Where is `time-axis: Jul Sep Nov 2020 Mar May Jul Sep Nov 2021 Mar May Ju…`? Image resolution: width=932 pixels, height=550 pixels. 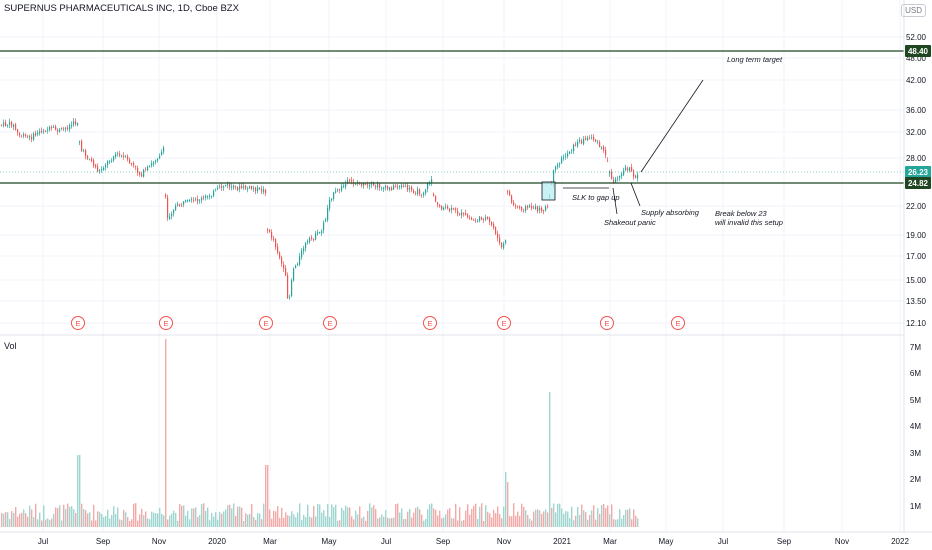 time-axis: Jul Sep Nov 2020 Mar May Jul Sep Nov 2021 Mar May Ju… is located at coordinates (474, 541).